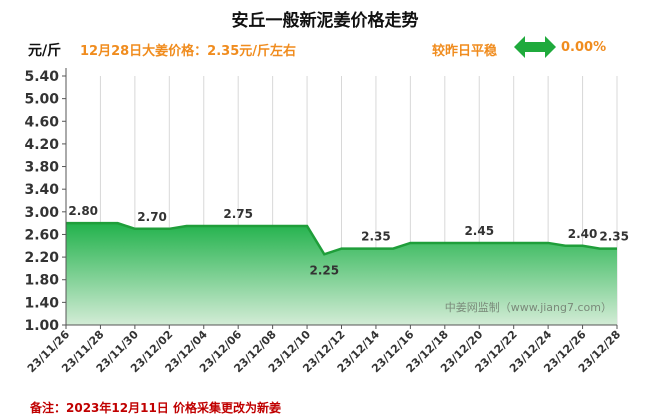 The height and width of the screenshot is (420, 650). Describe the element at coordinates (41, 77) in the screenshot. I see `y-tick-label: 5.40` at that location.